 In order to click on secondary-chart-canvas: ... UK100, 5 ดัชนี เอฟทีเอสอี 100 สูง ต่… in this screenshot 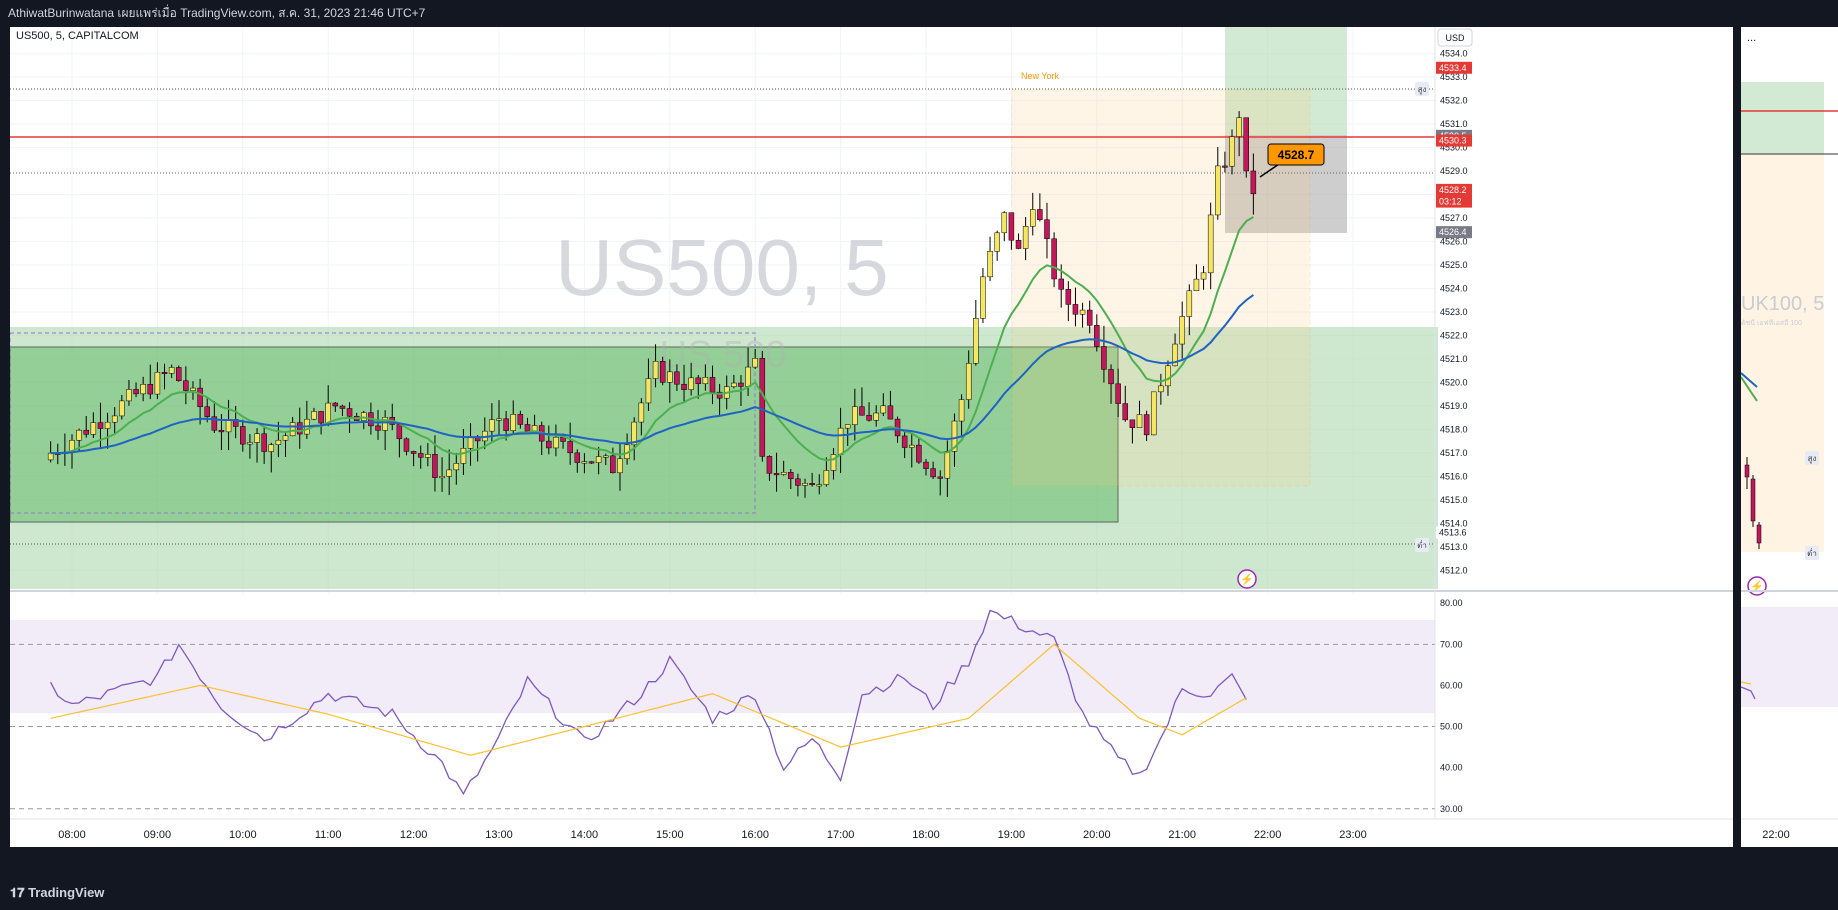, I will do `click(1789, 437)`.